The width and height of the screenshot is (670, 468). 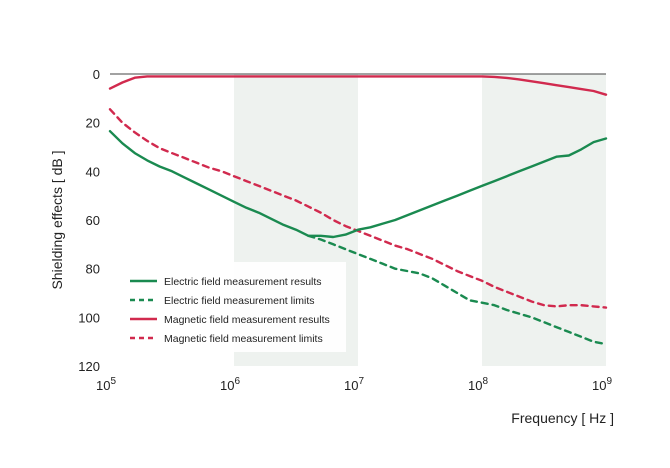 What do you see at coordinates (243, 339) in the screenshot?
I see `legend-entry-label: Magnetic field measurement limits` at bounding box center [243, 339].